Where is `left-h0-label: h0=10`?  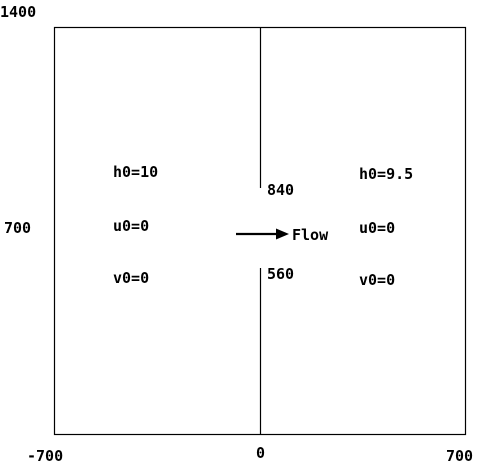
left-h0-label: h0=10 is located at coordinates (136, 172).